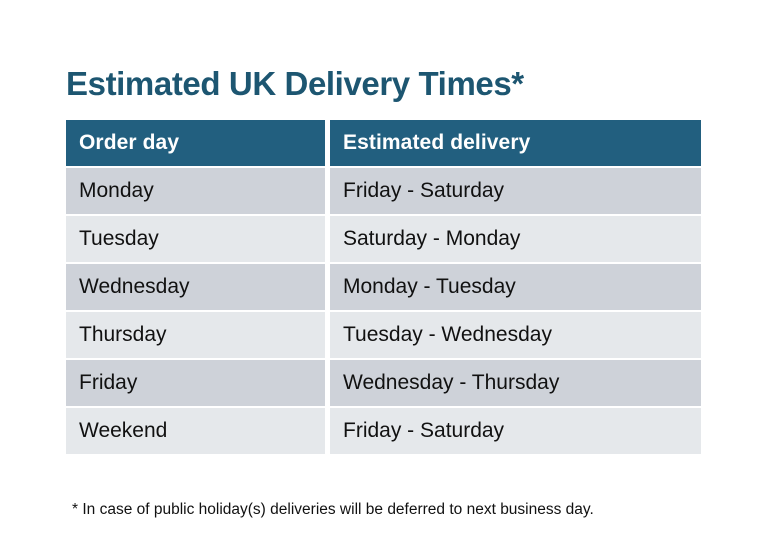 Image resolution: width=769 pixels, height=555 pixels. Describe the element at coordinates (195, 383) in the screenshot. I see `cell-order-day: Friday` at that location.